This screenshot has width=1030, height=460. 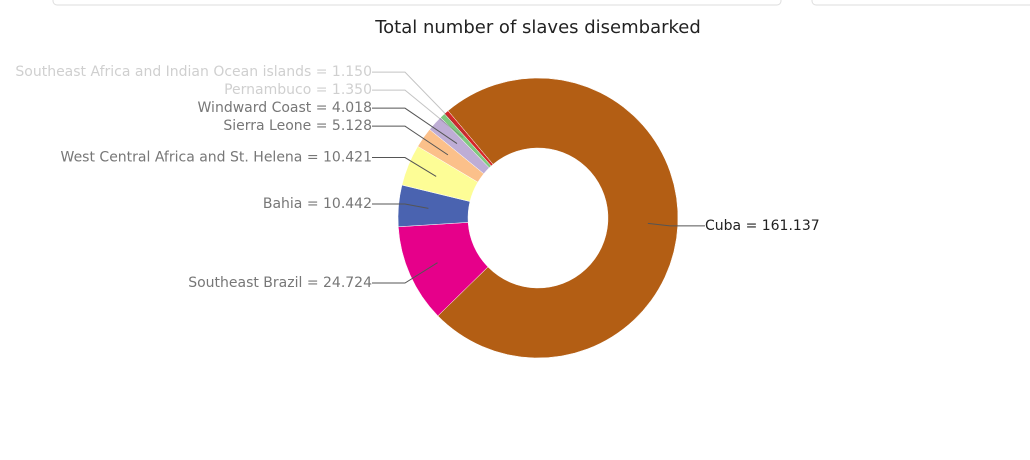 What do you see at coordinates (762, 226) in the screenshot?
I see `slice-label: Cuba = 161.137` at bounding box center [762, 226].